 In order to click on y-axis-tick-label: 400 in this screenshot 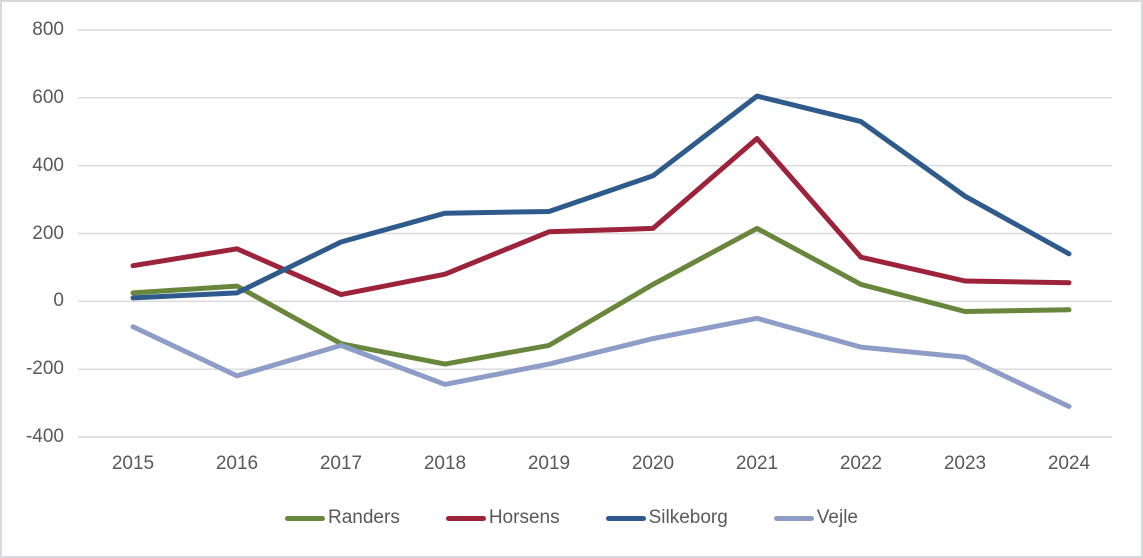, I will do `click(48, 165)`.